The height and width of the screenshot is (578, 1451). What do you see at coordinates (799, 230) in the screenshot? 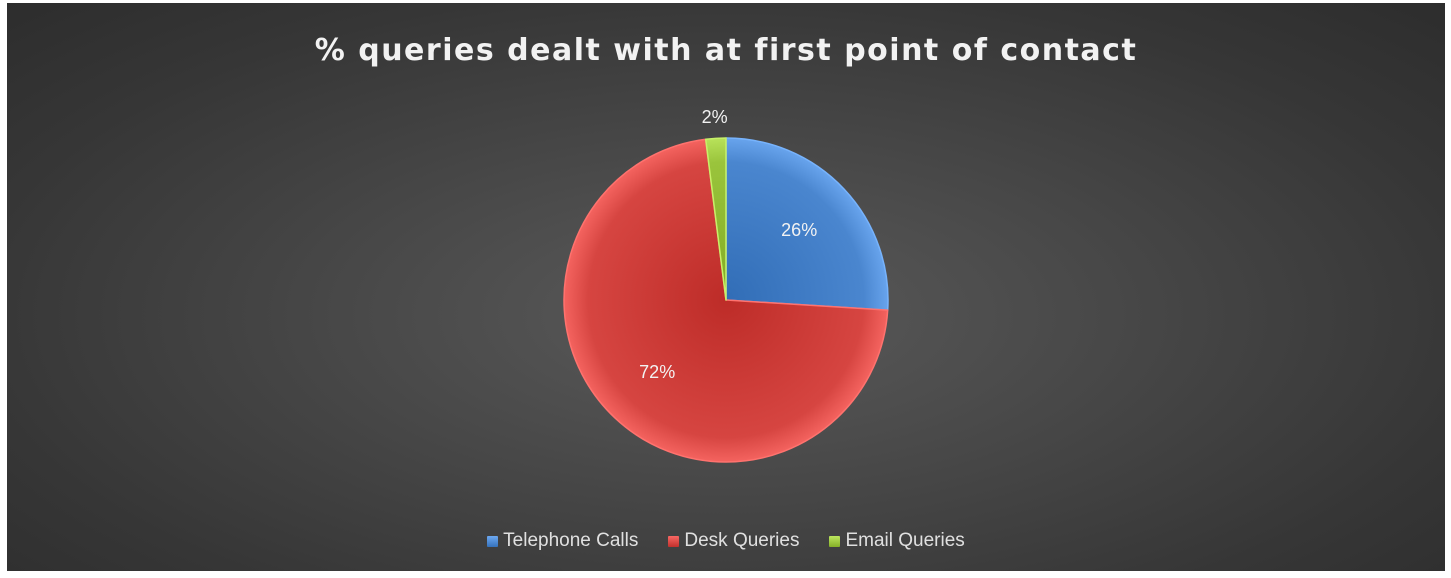
I see `data-label-telephone-calls: 26%` at bounding box center [799, 230].